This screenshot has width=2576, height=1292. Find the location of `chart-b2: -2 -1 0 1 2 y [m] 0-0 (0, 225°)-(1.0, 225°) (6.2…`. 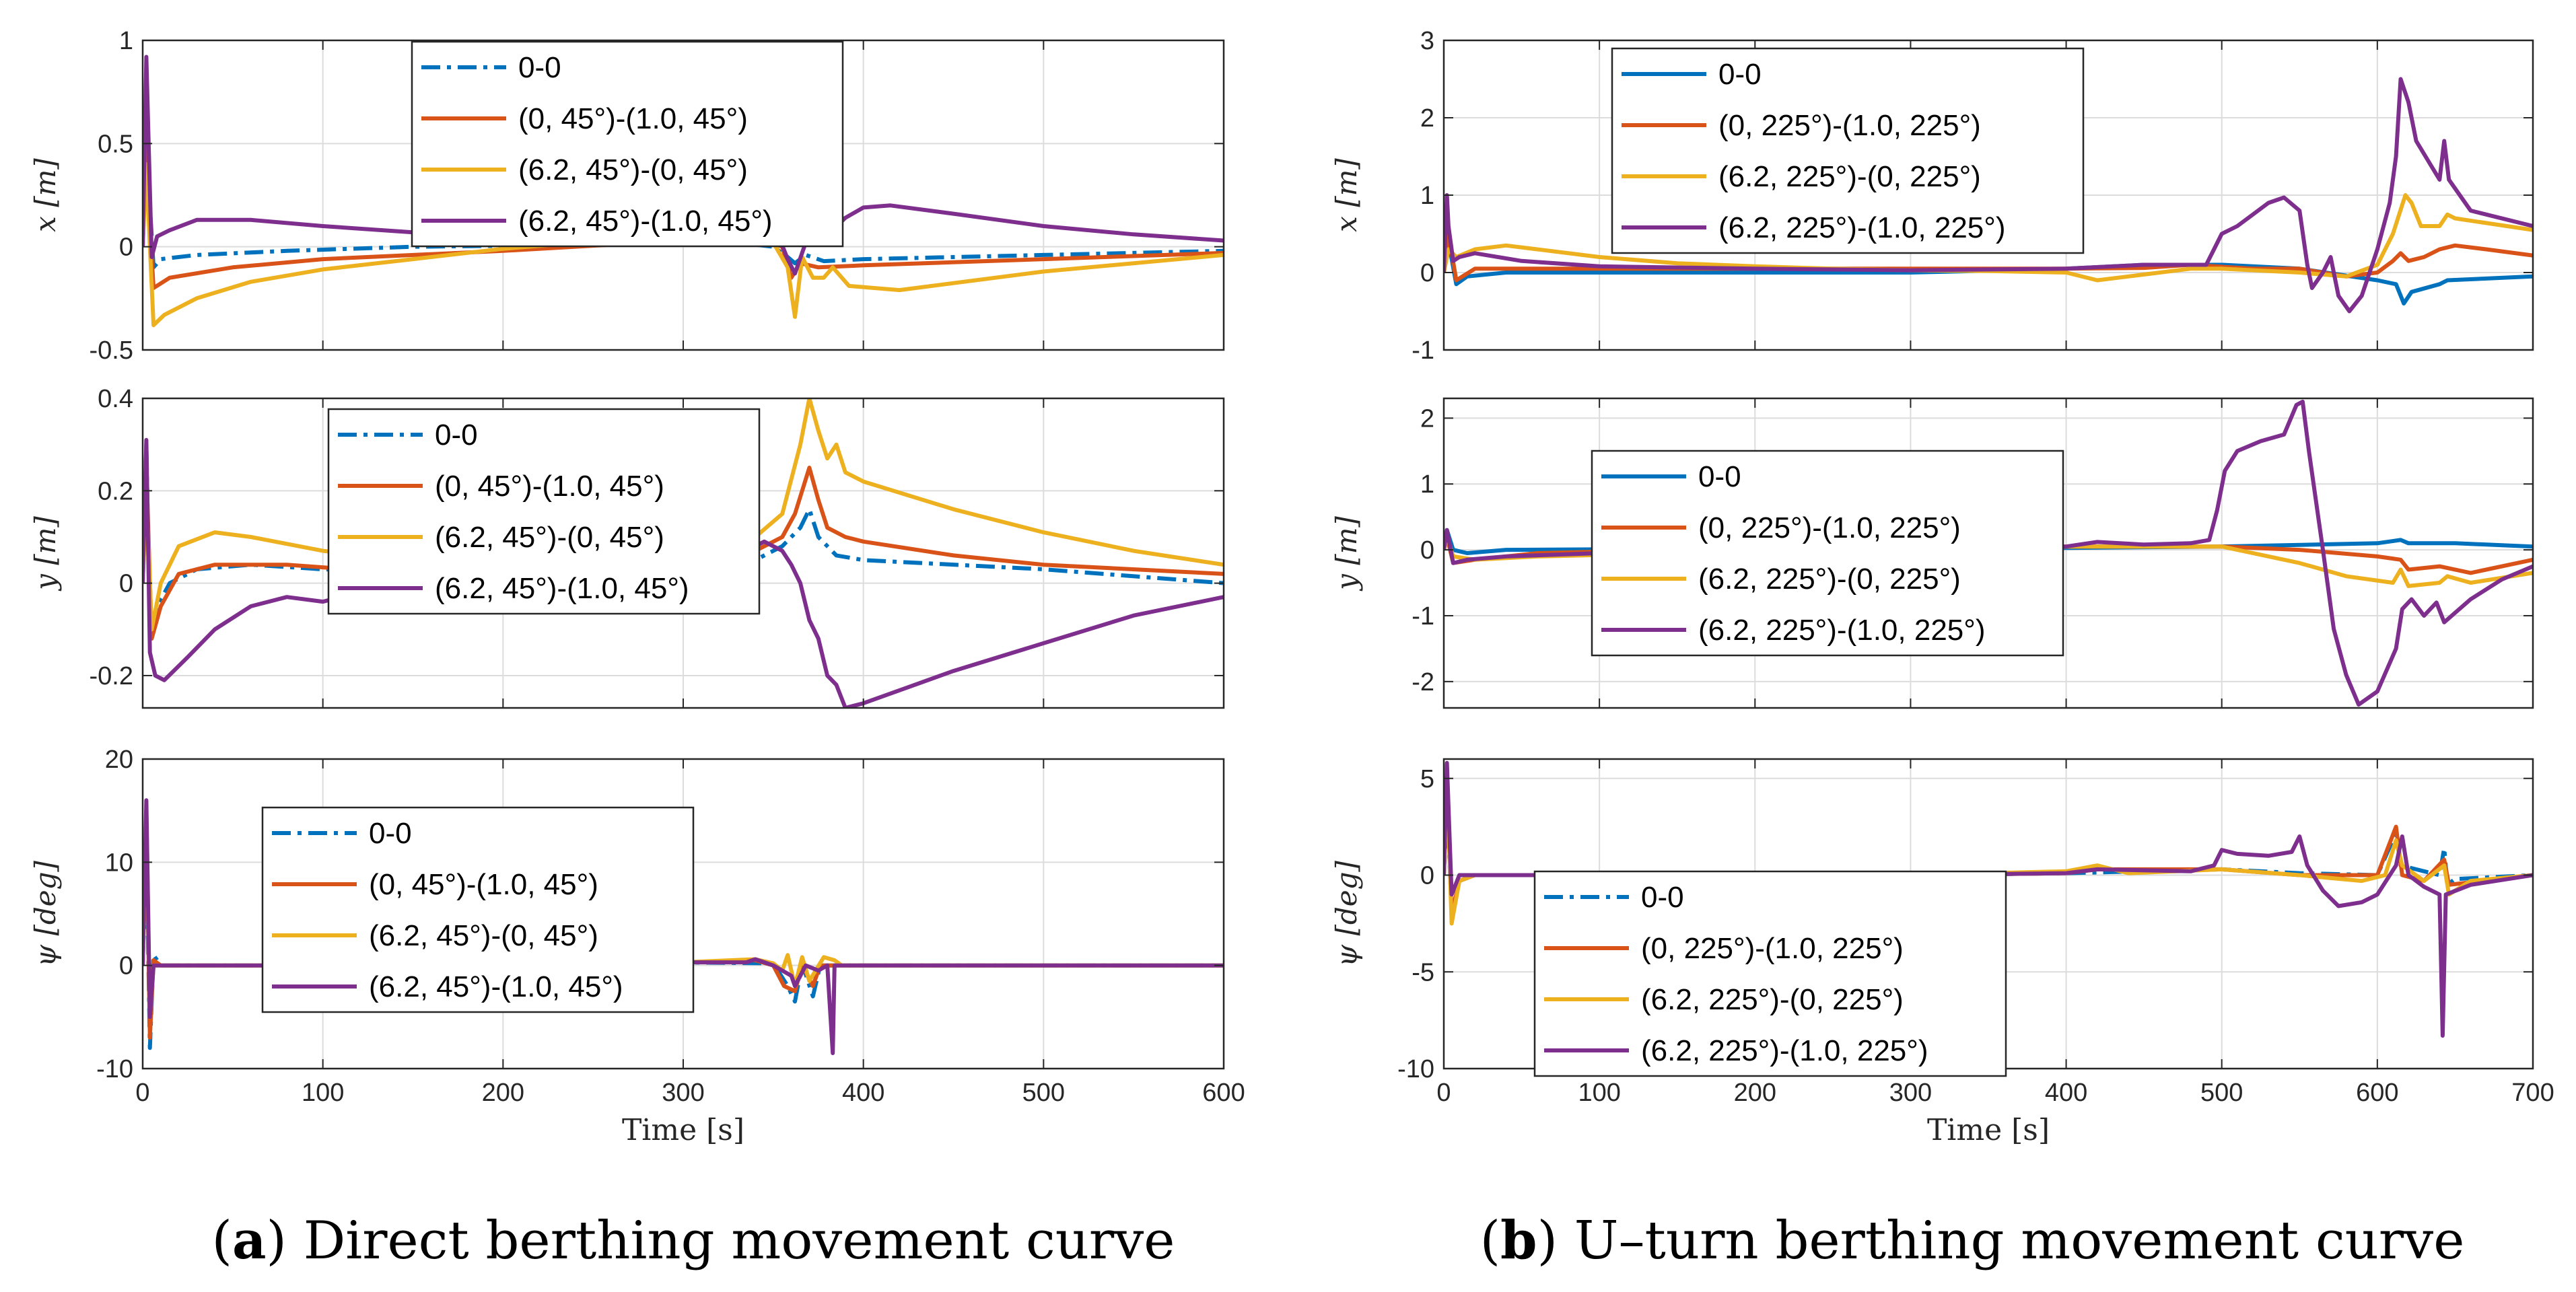

chart-b2: -2 -1 0 1 2 y [m] 0-0 (0, 225°)-(1.0, 225°) (6.2… is located at coordinates (1932, 553).